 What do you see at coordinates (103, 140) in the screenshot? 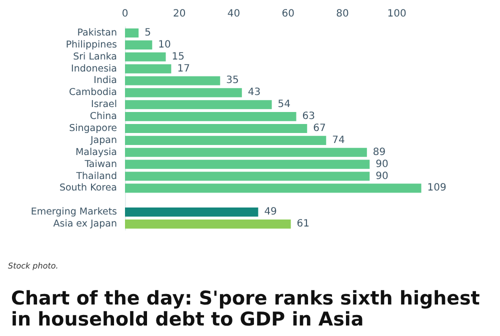
I see `y-tick-label: Japan` at bounding box center [103, 140].